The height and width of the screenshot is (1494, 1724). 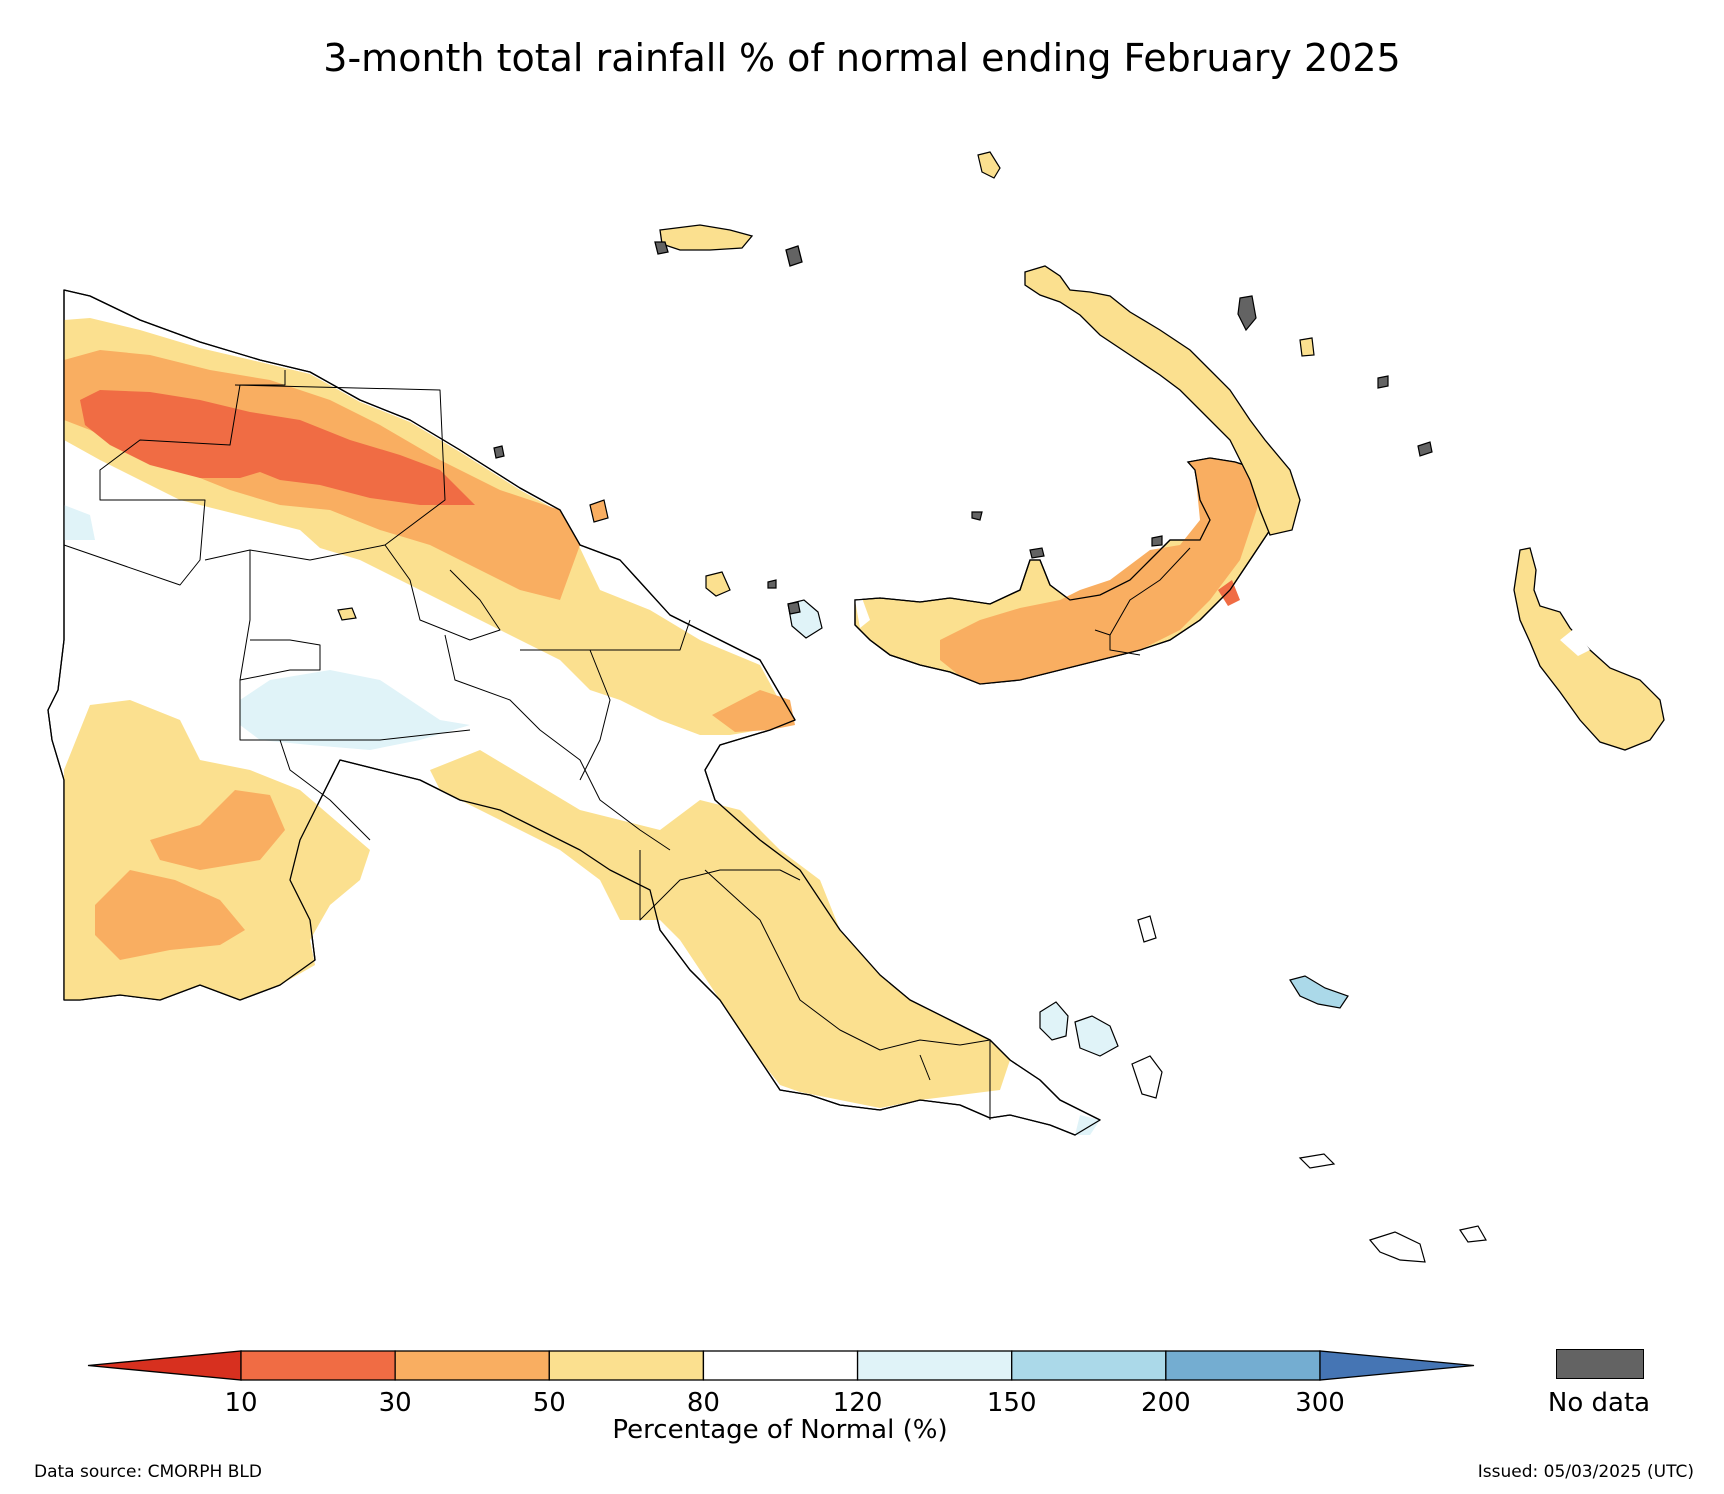 What do you see at coordinates (1166, 1403) in the screenshot?
I see `colorbar-tick-label: 200` at bounding box center [1166, 1403].